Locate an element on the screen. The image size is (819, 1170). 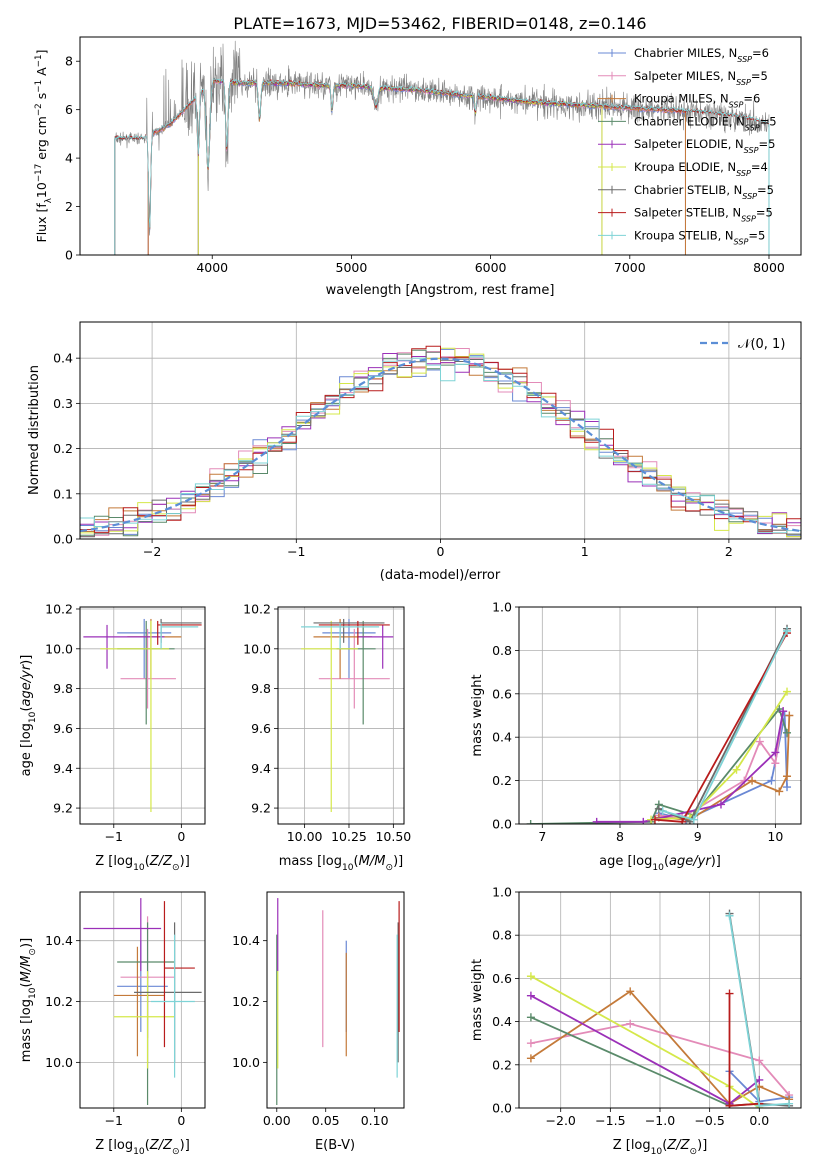
x-tick-label: 0.10 is located at coordinates (375, 1120).